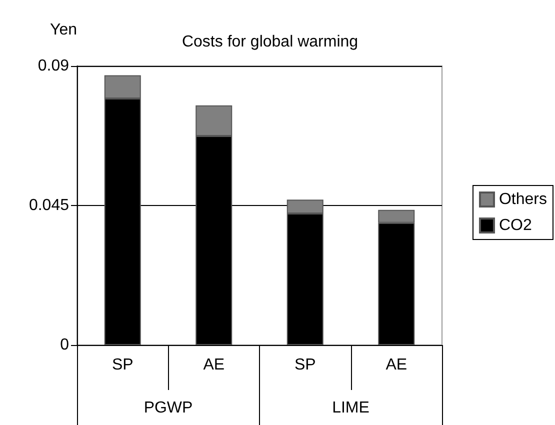  I want to click on legend-label: CO2, so click(515, 225).